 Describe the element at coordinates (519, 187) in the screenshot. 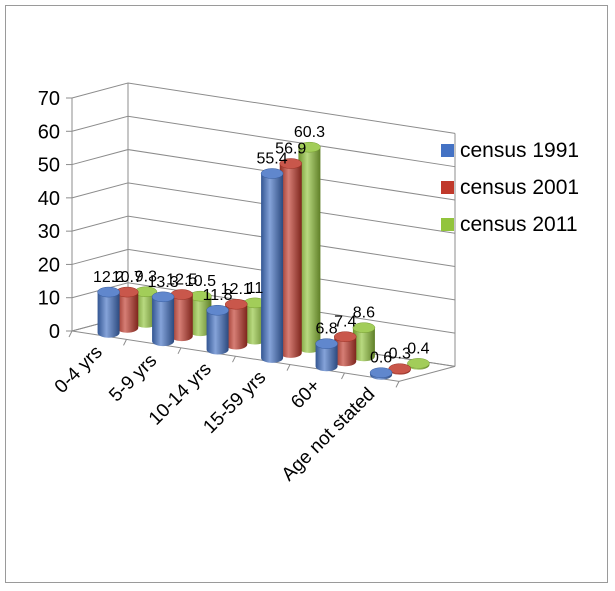

I see `legend-label: census 2001` at that location.